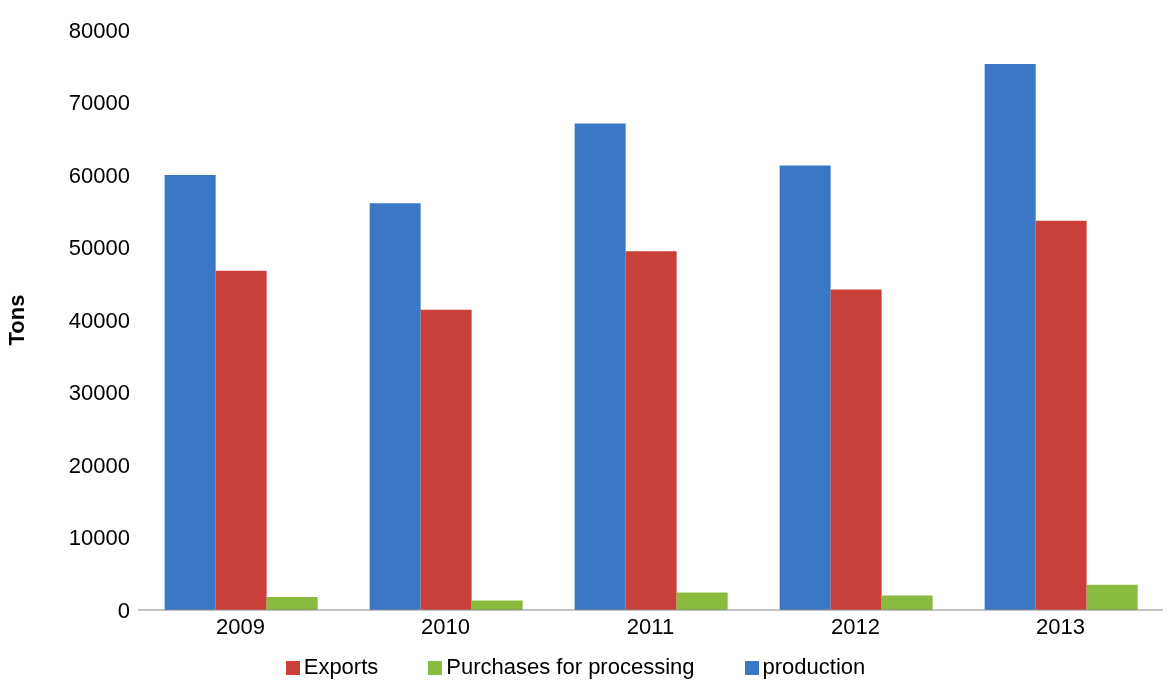 This screenshot has height=698, width=1171. Describe the element at coordinates (99, 30) in the screenshot. I see `y-tick-label: 80000` at that location.